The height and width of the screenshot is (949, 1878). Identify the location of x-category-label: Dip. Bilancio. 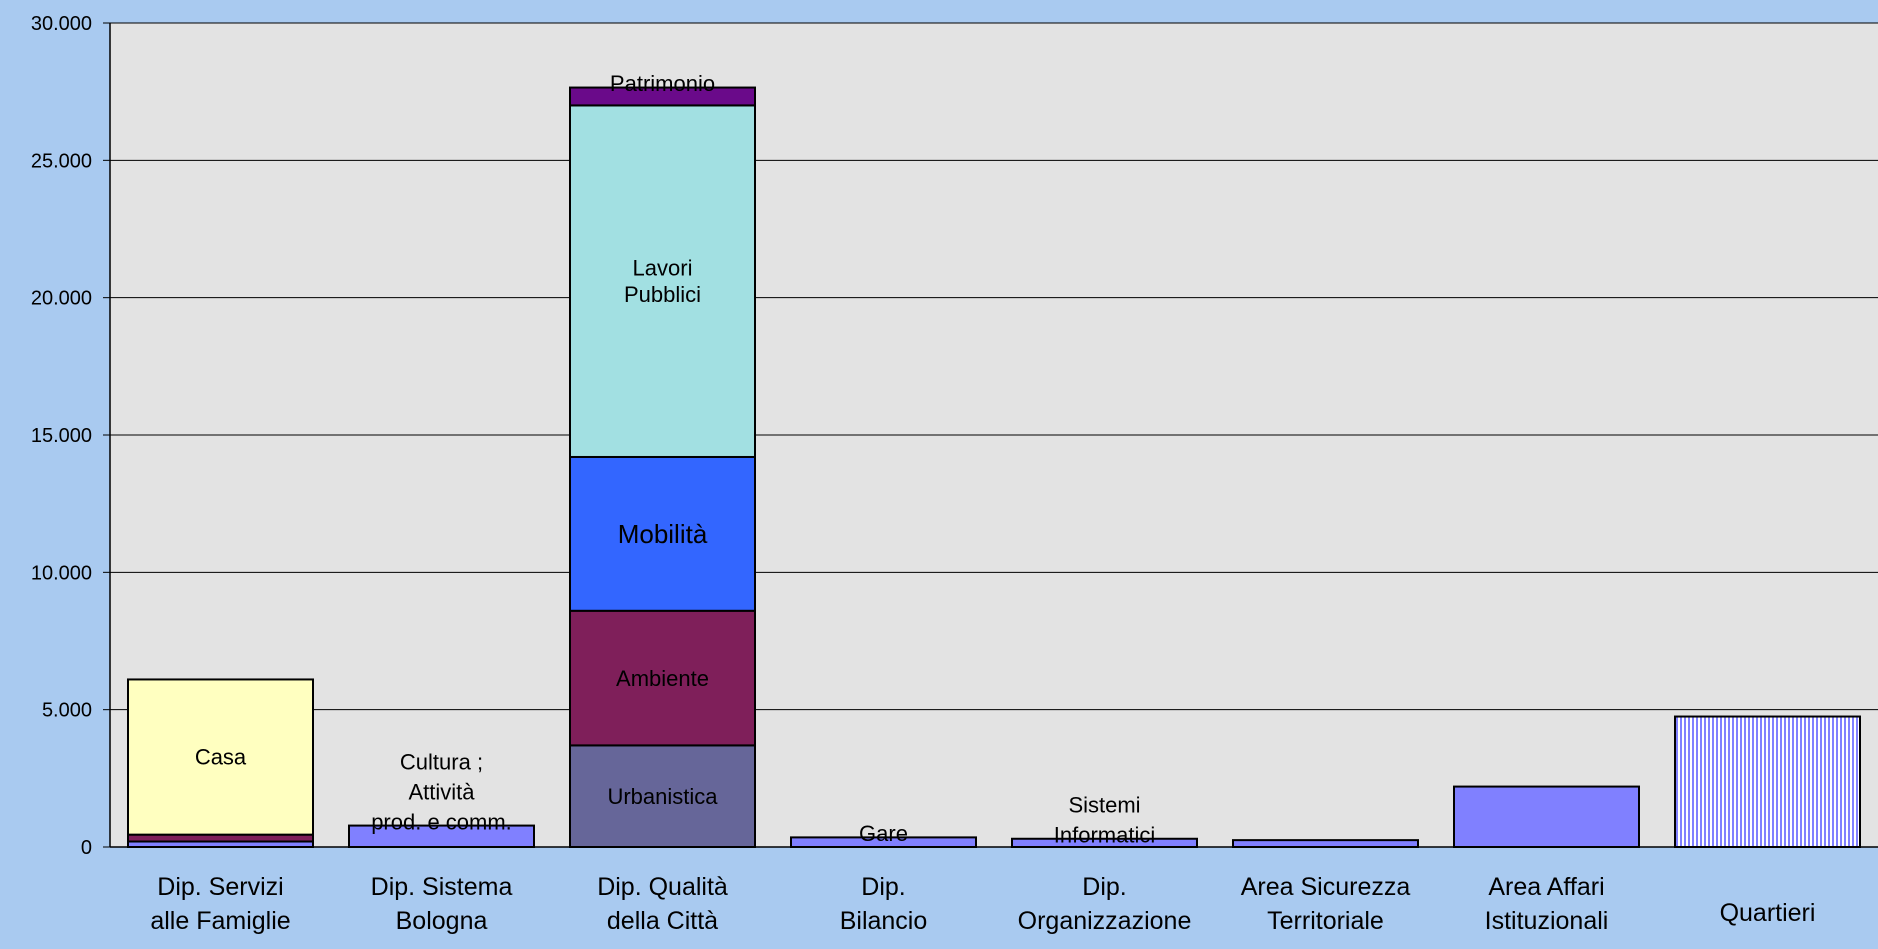
(884, 904).